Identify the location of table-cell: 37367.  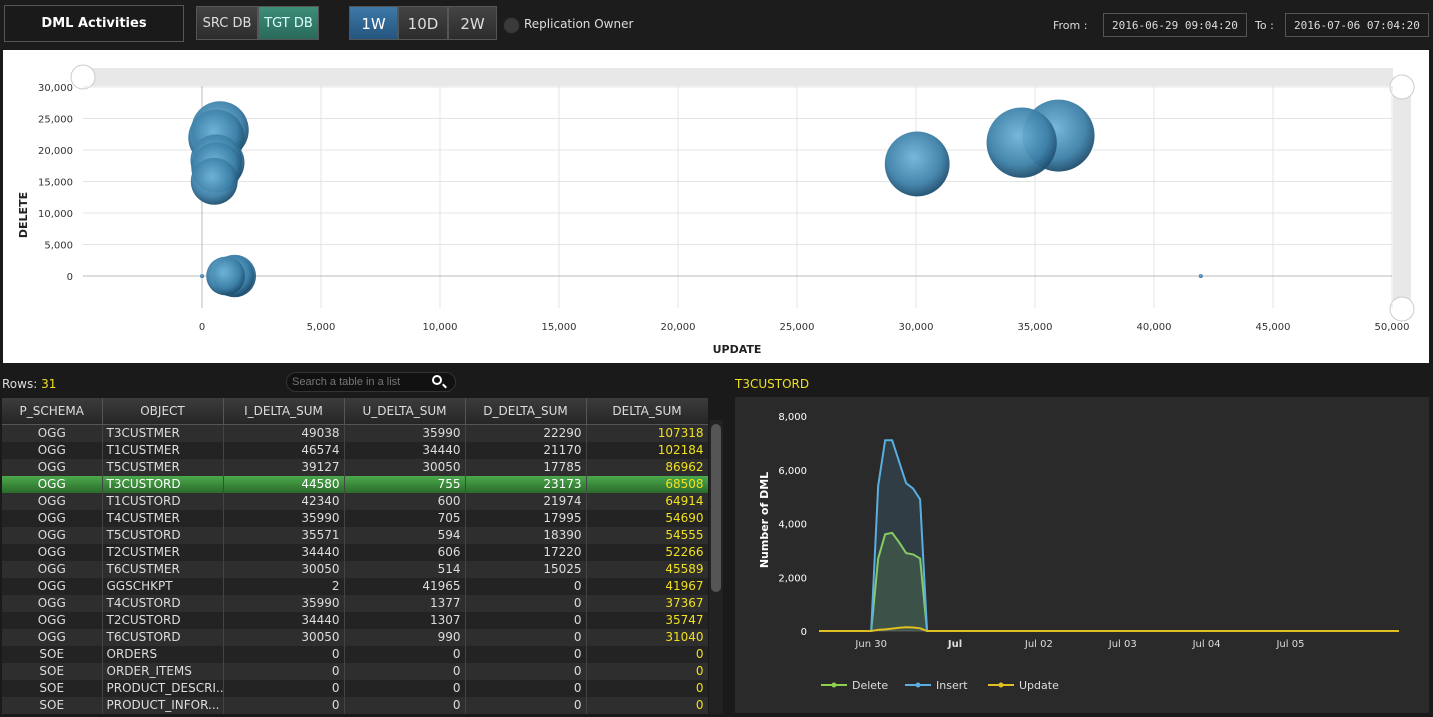
(647, 603).